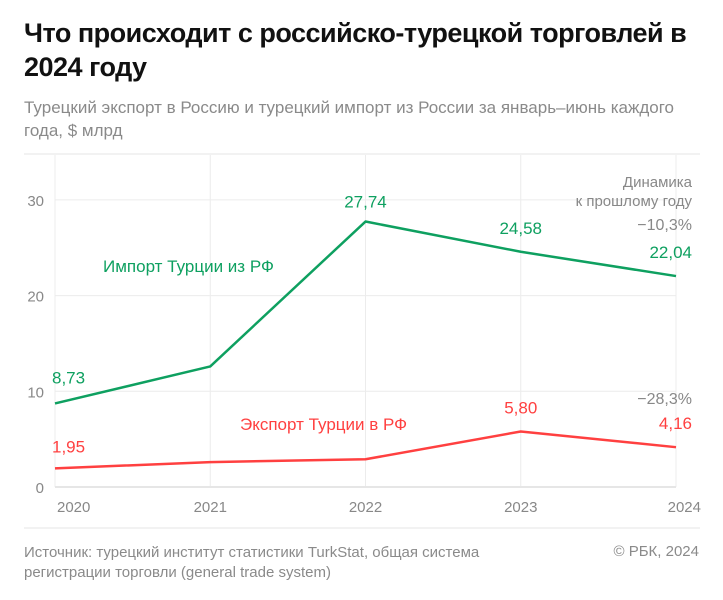 This screenshot has height=600, width=723. What do you see at coordinates (520, 507) in the screenshot?
I see `x-tick-label: 2023` at bounding box center [520, 507].